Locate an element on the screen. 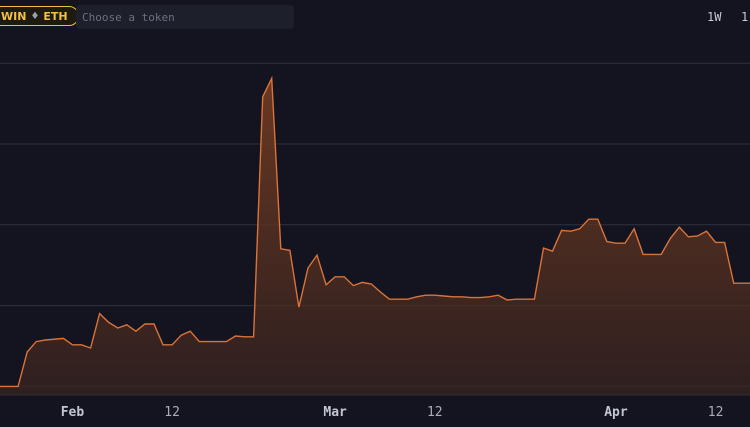 This screenshot has height=427, width=750. range-button-next: 1 is located at coordinates (745, 17).